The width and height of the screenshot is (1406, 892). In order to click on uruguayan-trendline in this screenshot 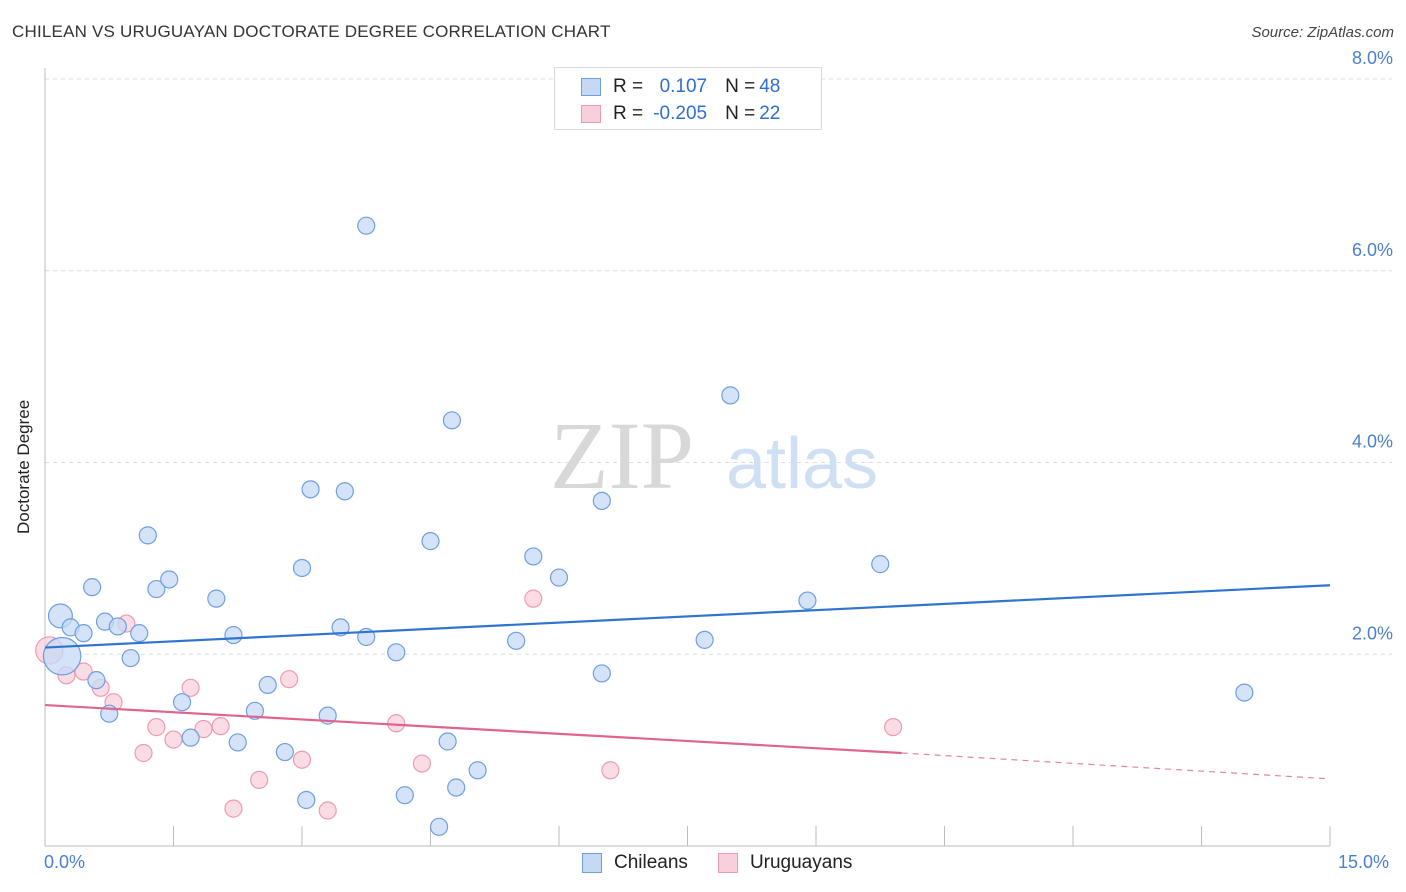, I will do `click(473, 729)`.